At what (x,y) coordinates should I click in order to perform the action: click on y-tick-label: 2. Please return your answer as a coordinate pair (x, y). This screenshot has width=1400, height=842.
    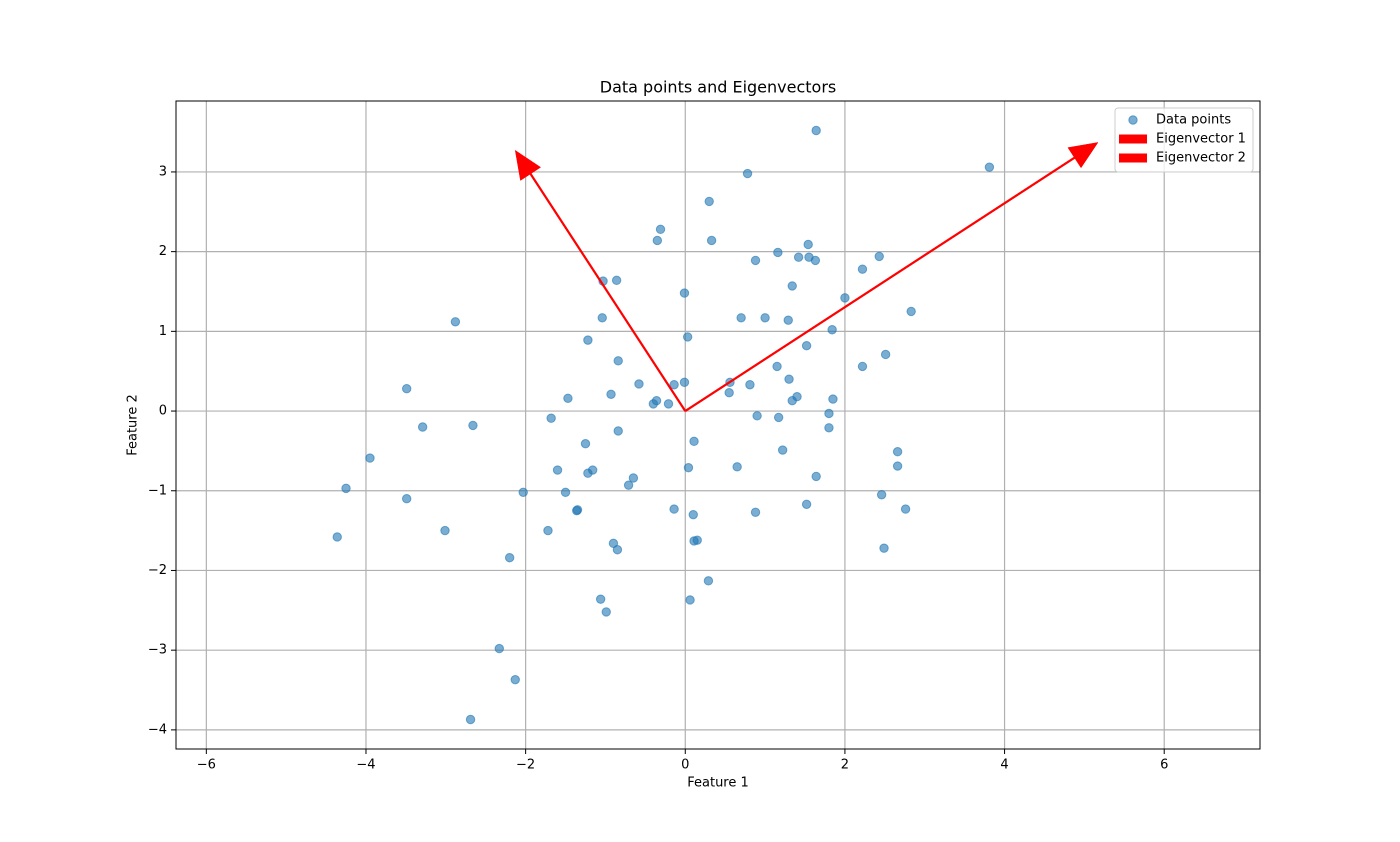
    Looking at the image, I should click on (163, 251).